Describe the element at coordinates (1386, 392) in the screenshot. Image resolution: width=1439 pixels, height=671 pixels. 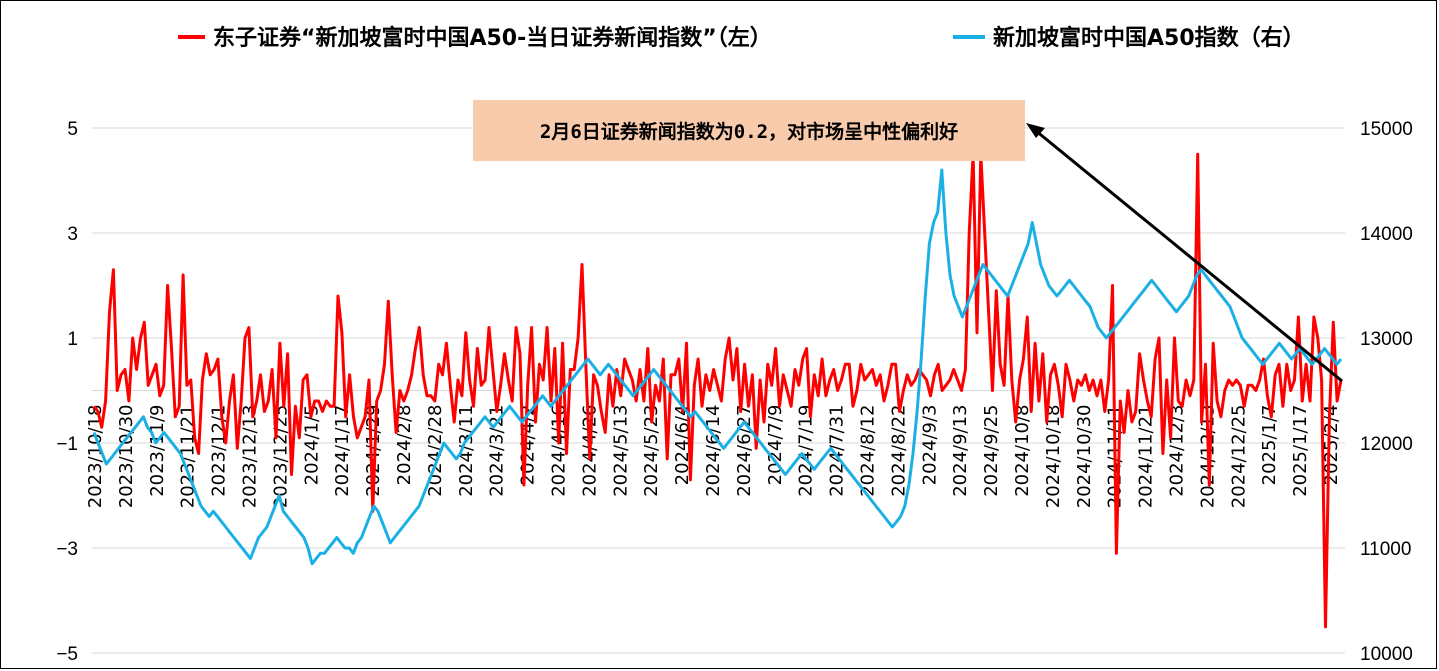
I see `right-y-axis: 10000 11000 12000 13000 14000 15000` at that location.